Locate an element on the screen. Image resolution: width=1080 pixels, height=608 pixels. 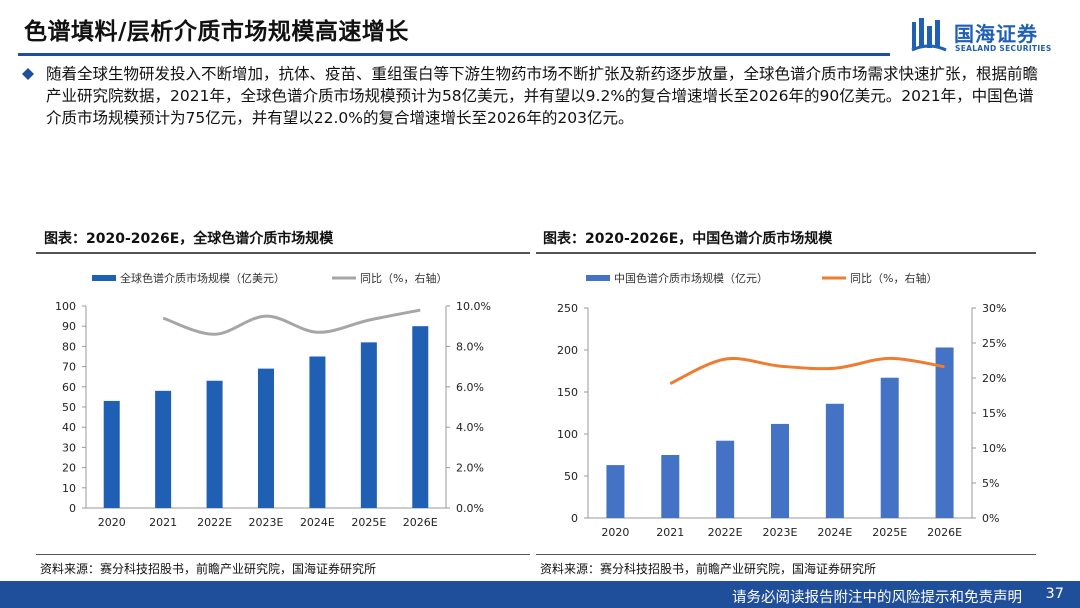
chart-title-china: 图表：2020-2026E，中国色谱介质市场规模 is located at coordinates (688, 239).